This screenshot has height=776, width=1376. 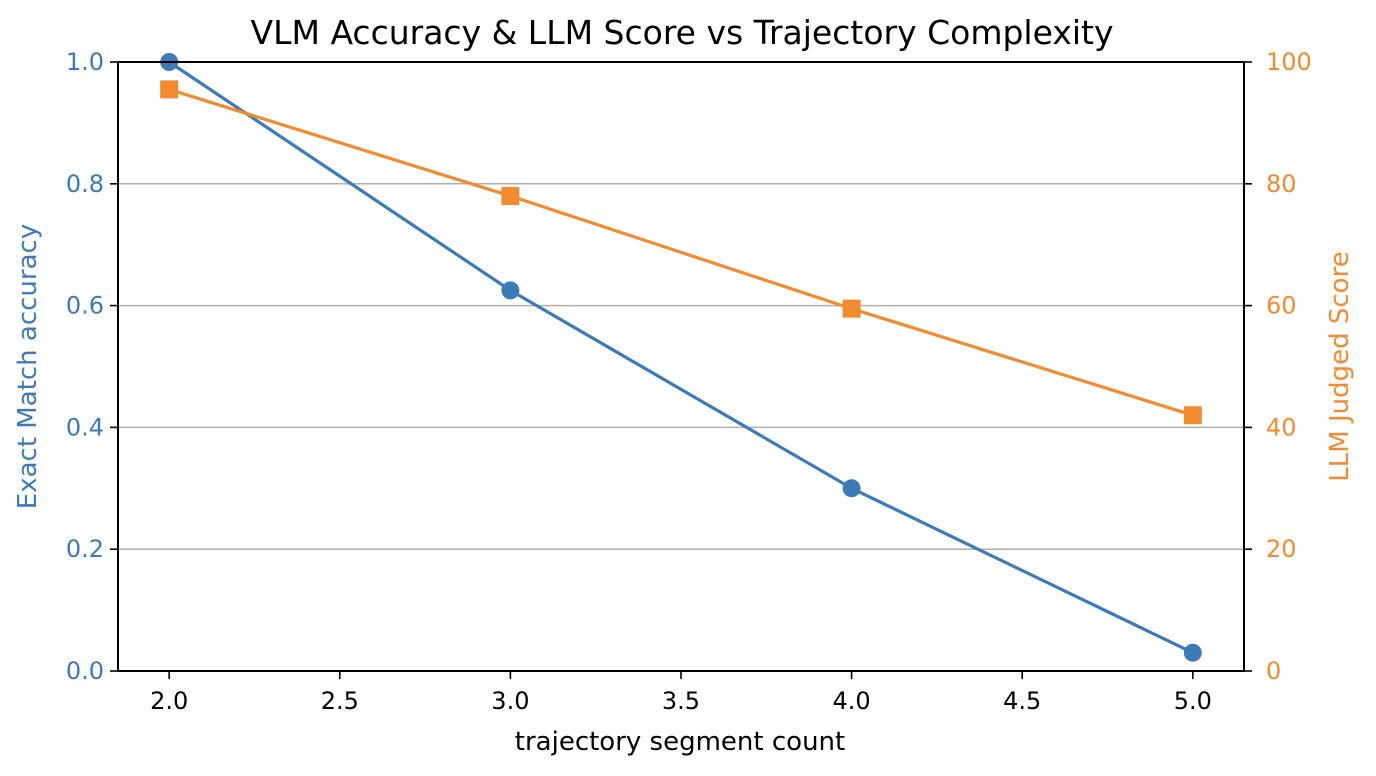 I want to click on x-tick-label: 3.5, so click(x=681, y=701).